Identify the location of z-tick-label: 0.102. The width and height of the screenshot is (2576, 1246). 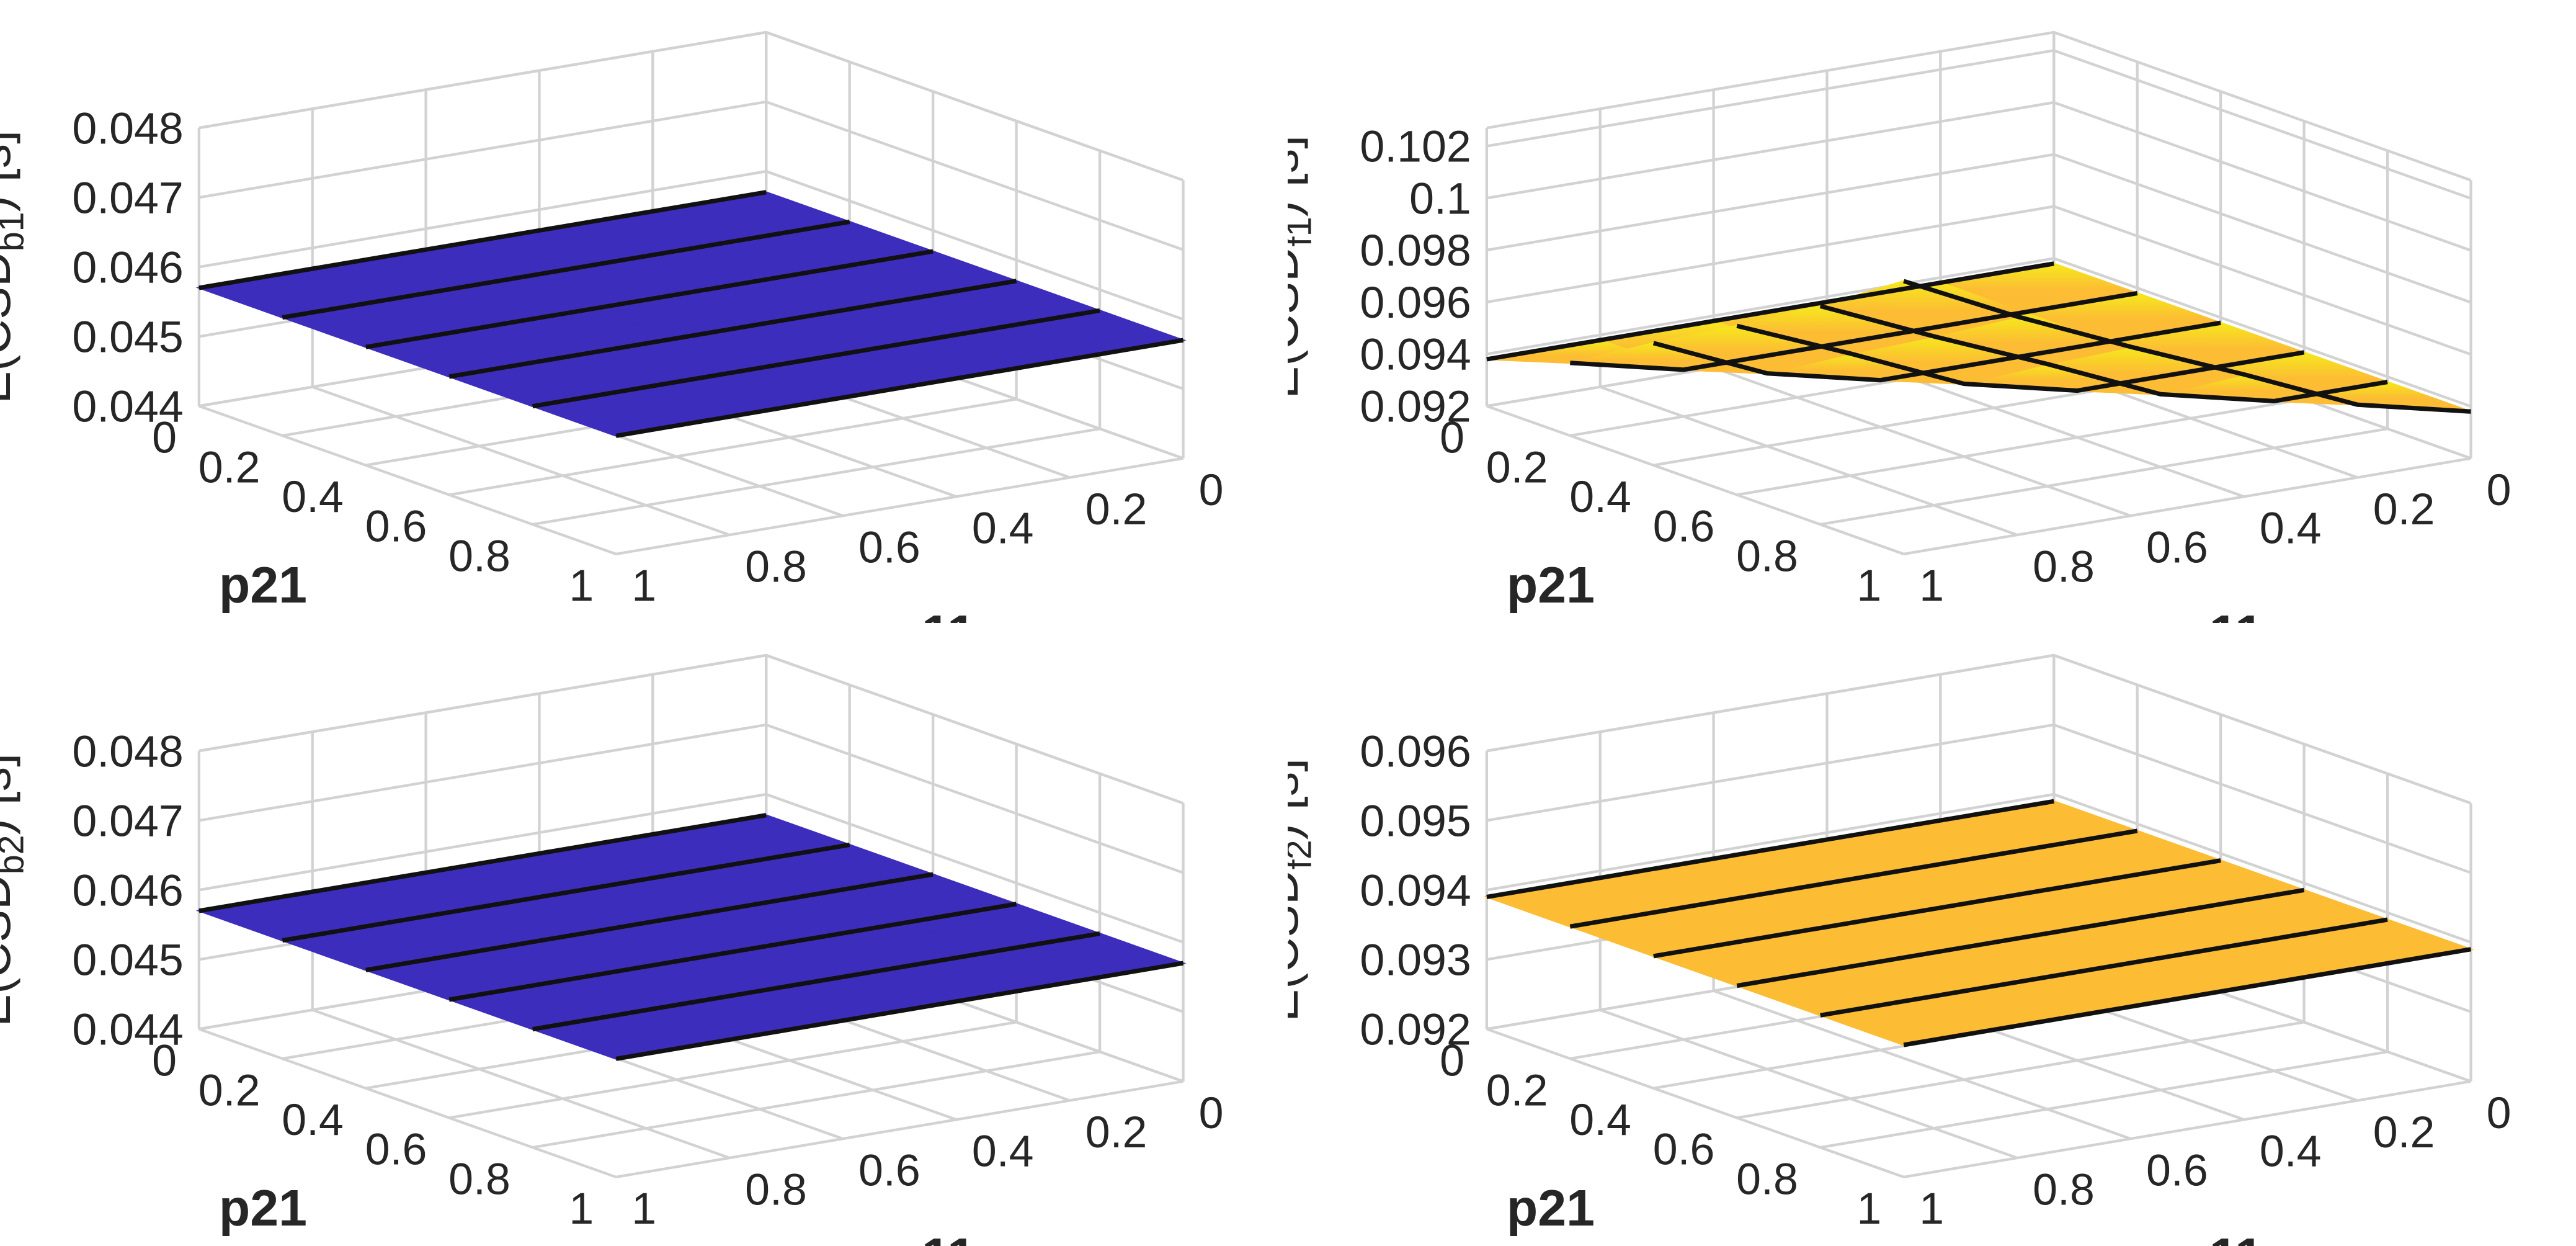
(1415, 147).